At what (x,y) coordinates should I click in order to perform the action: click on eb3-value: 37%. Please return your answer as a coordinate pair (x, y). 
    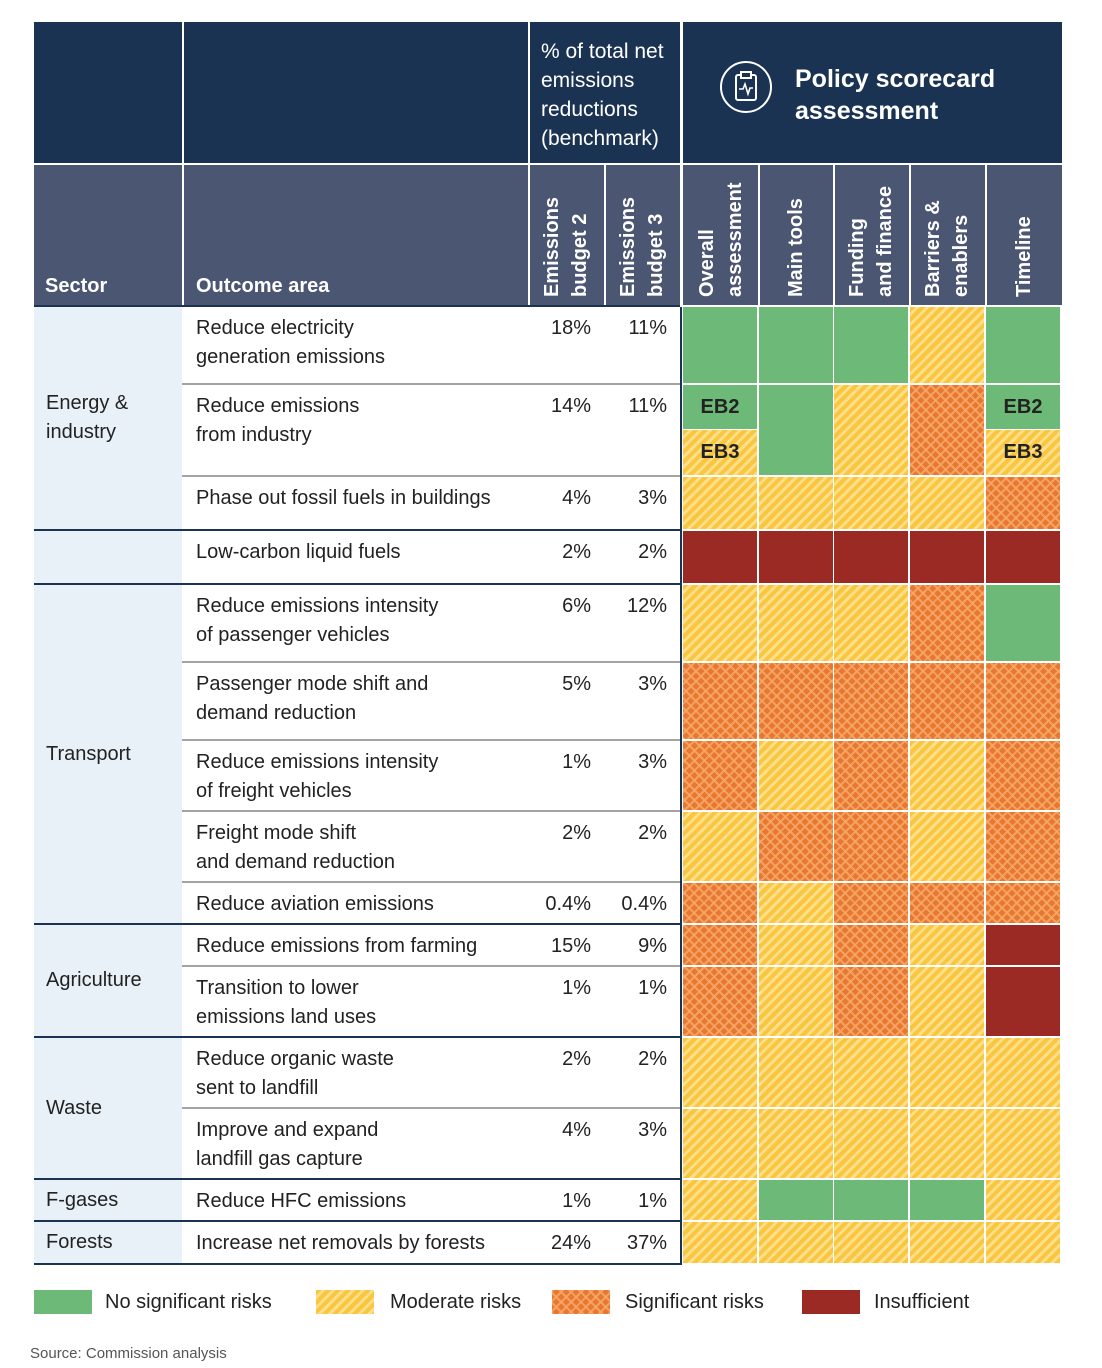
    Looking at the image, I should click on (646, 1243).